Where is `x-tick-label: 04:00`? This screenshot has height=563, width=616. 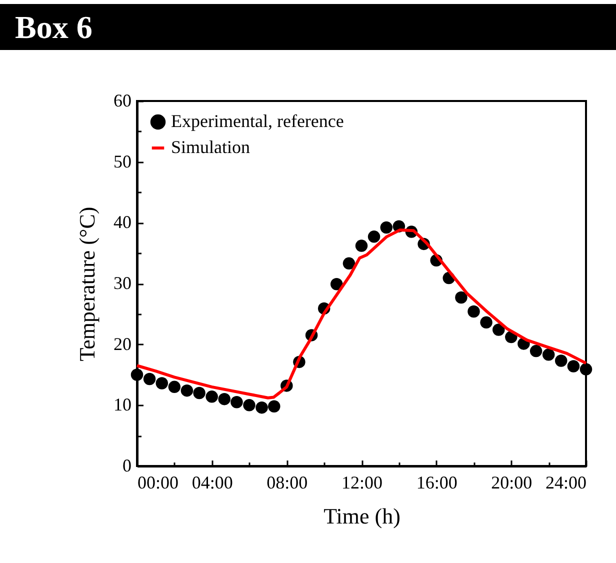 x-tick-label: 04:00 is located at coordinates (212, 482).